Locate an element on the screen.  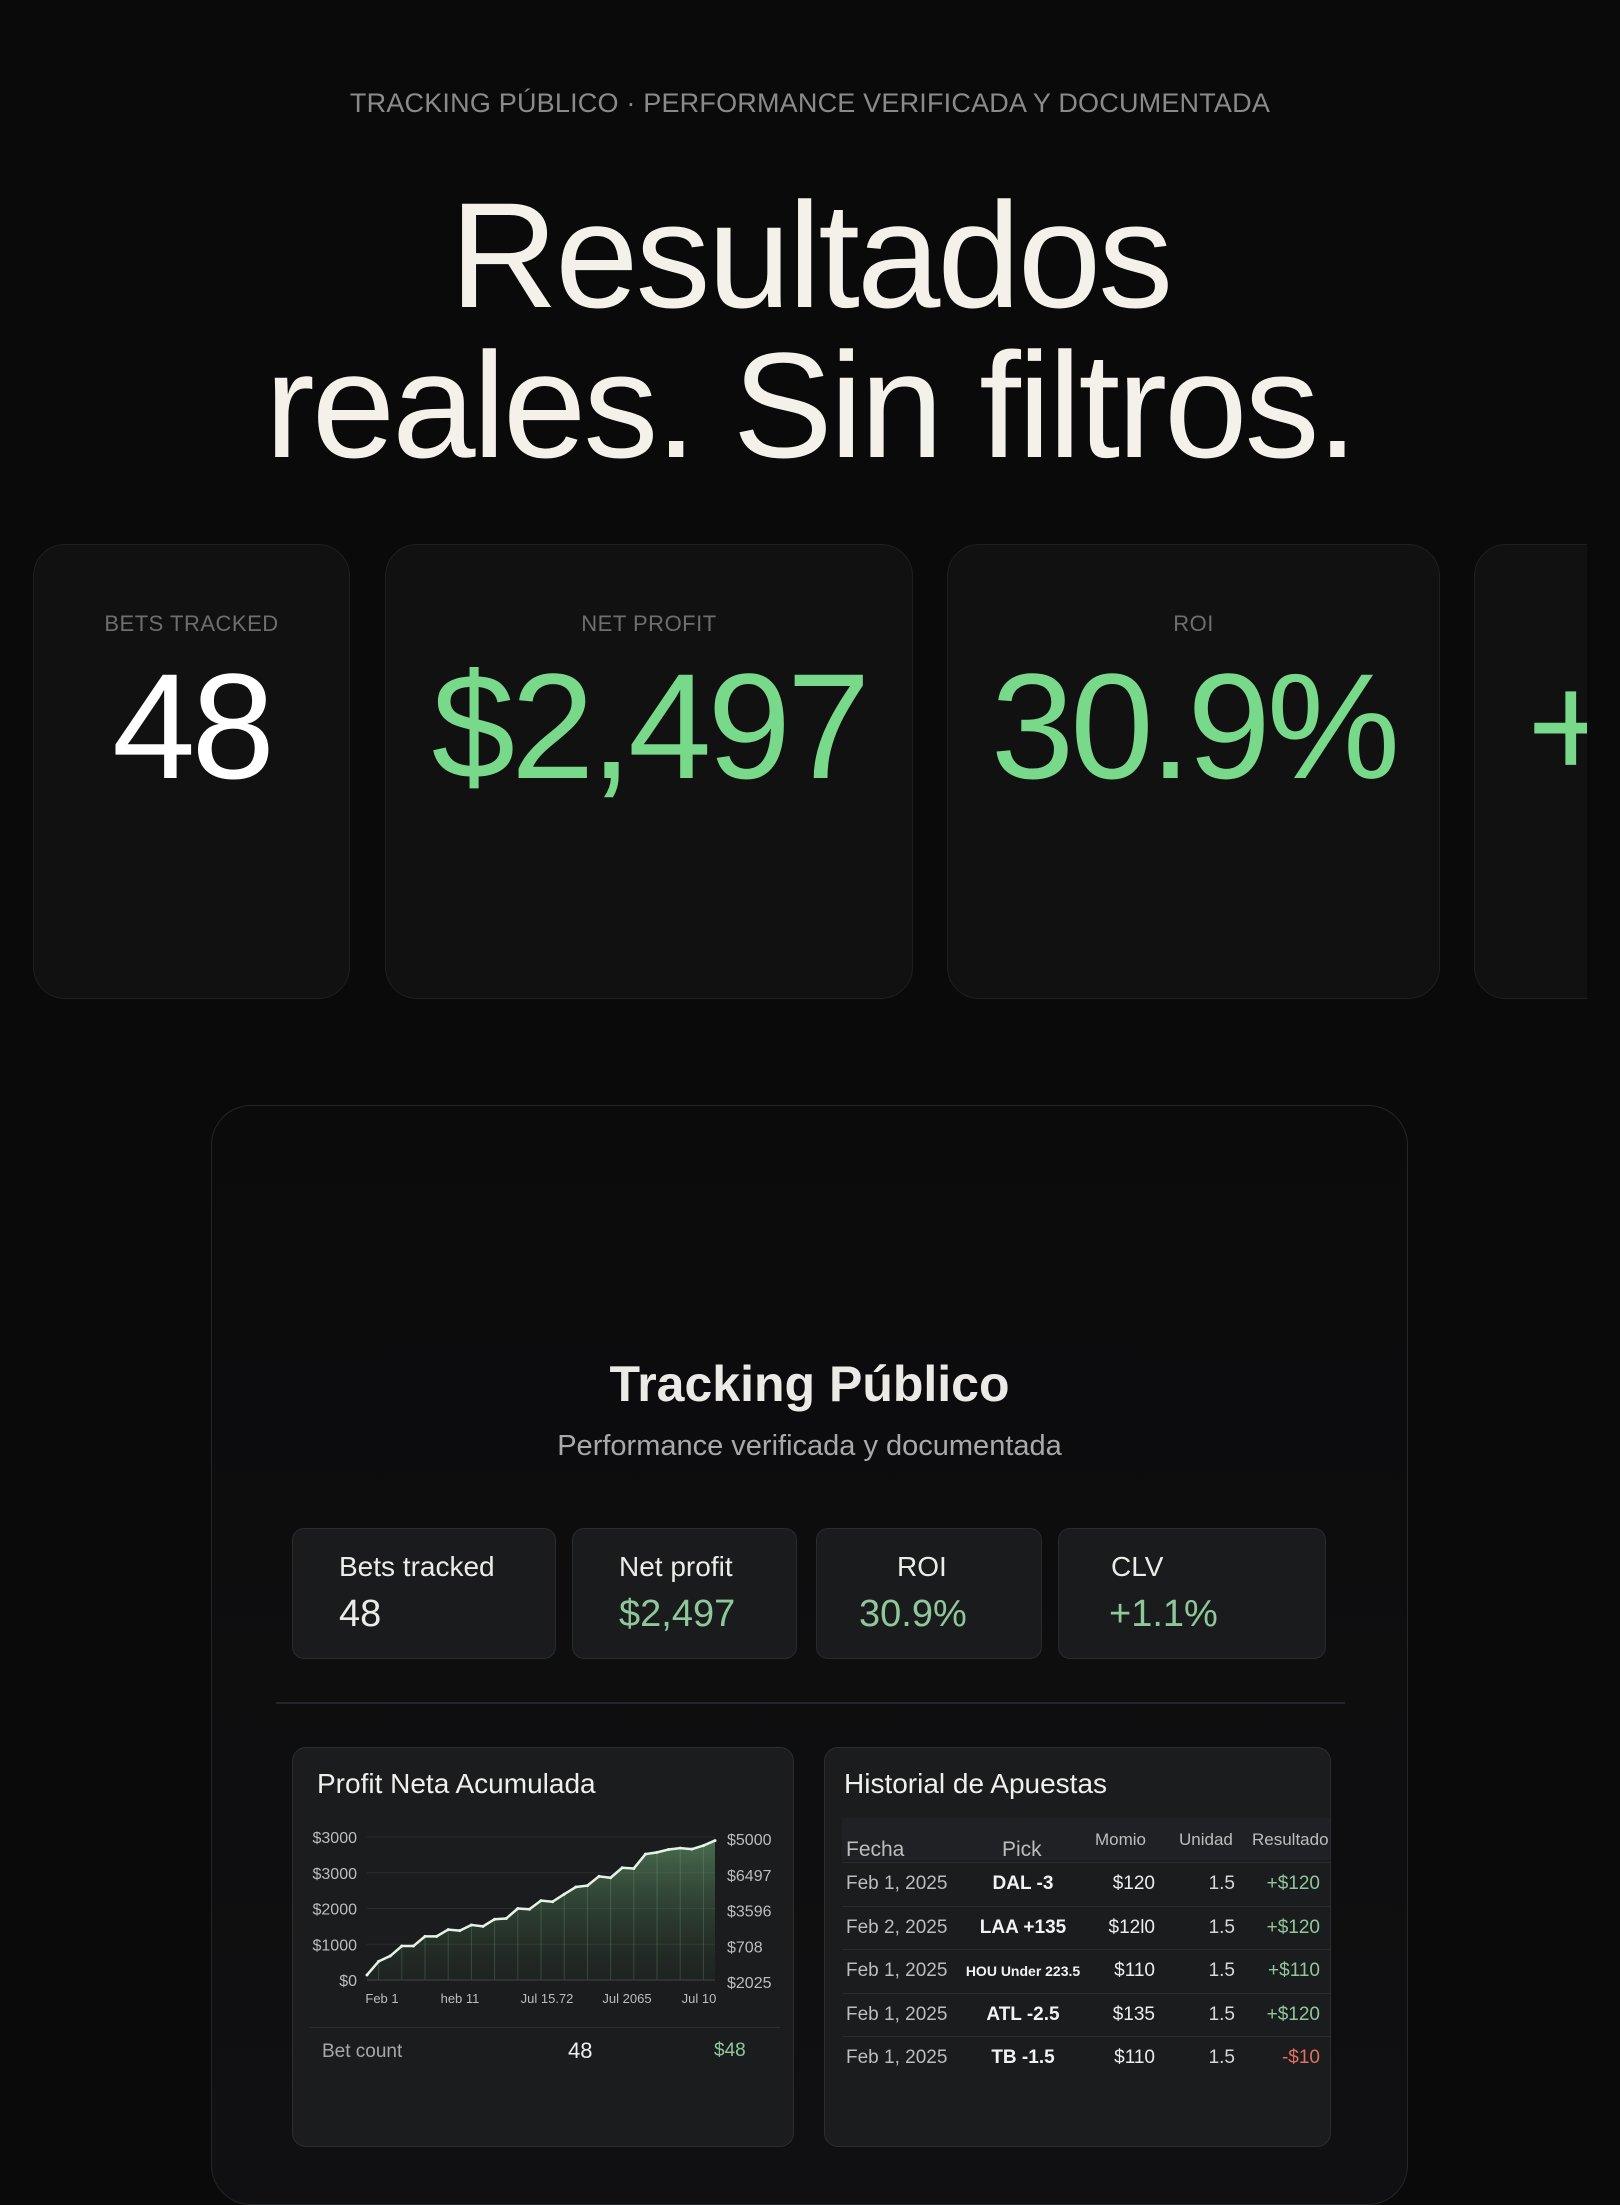
mini-stat-value: 30.9% is located at coordinates (913, 1614).